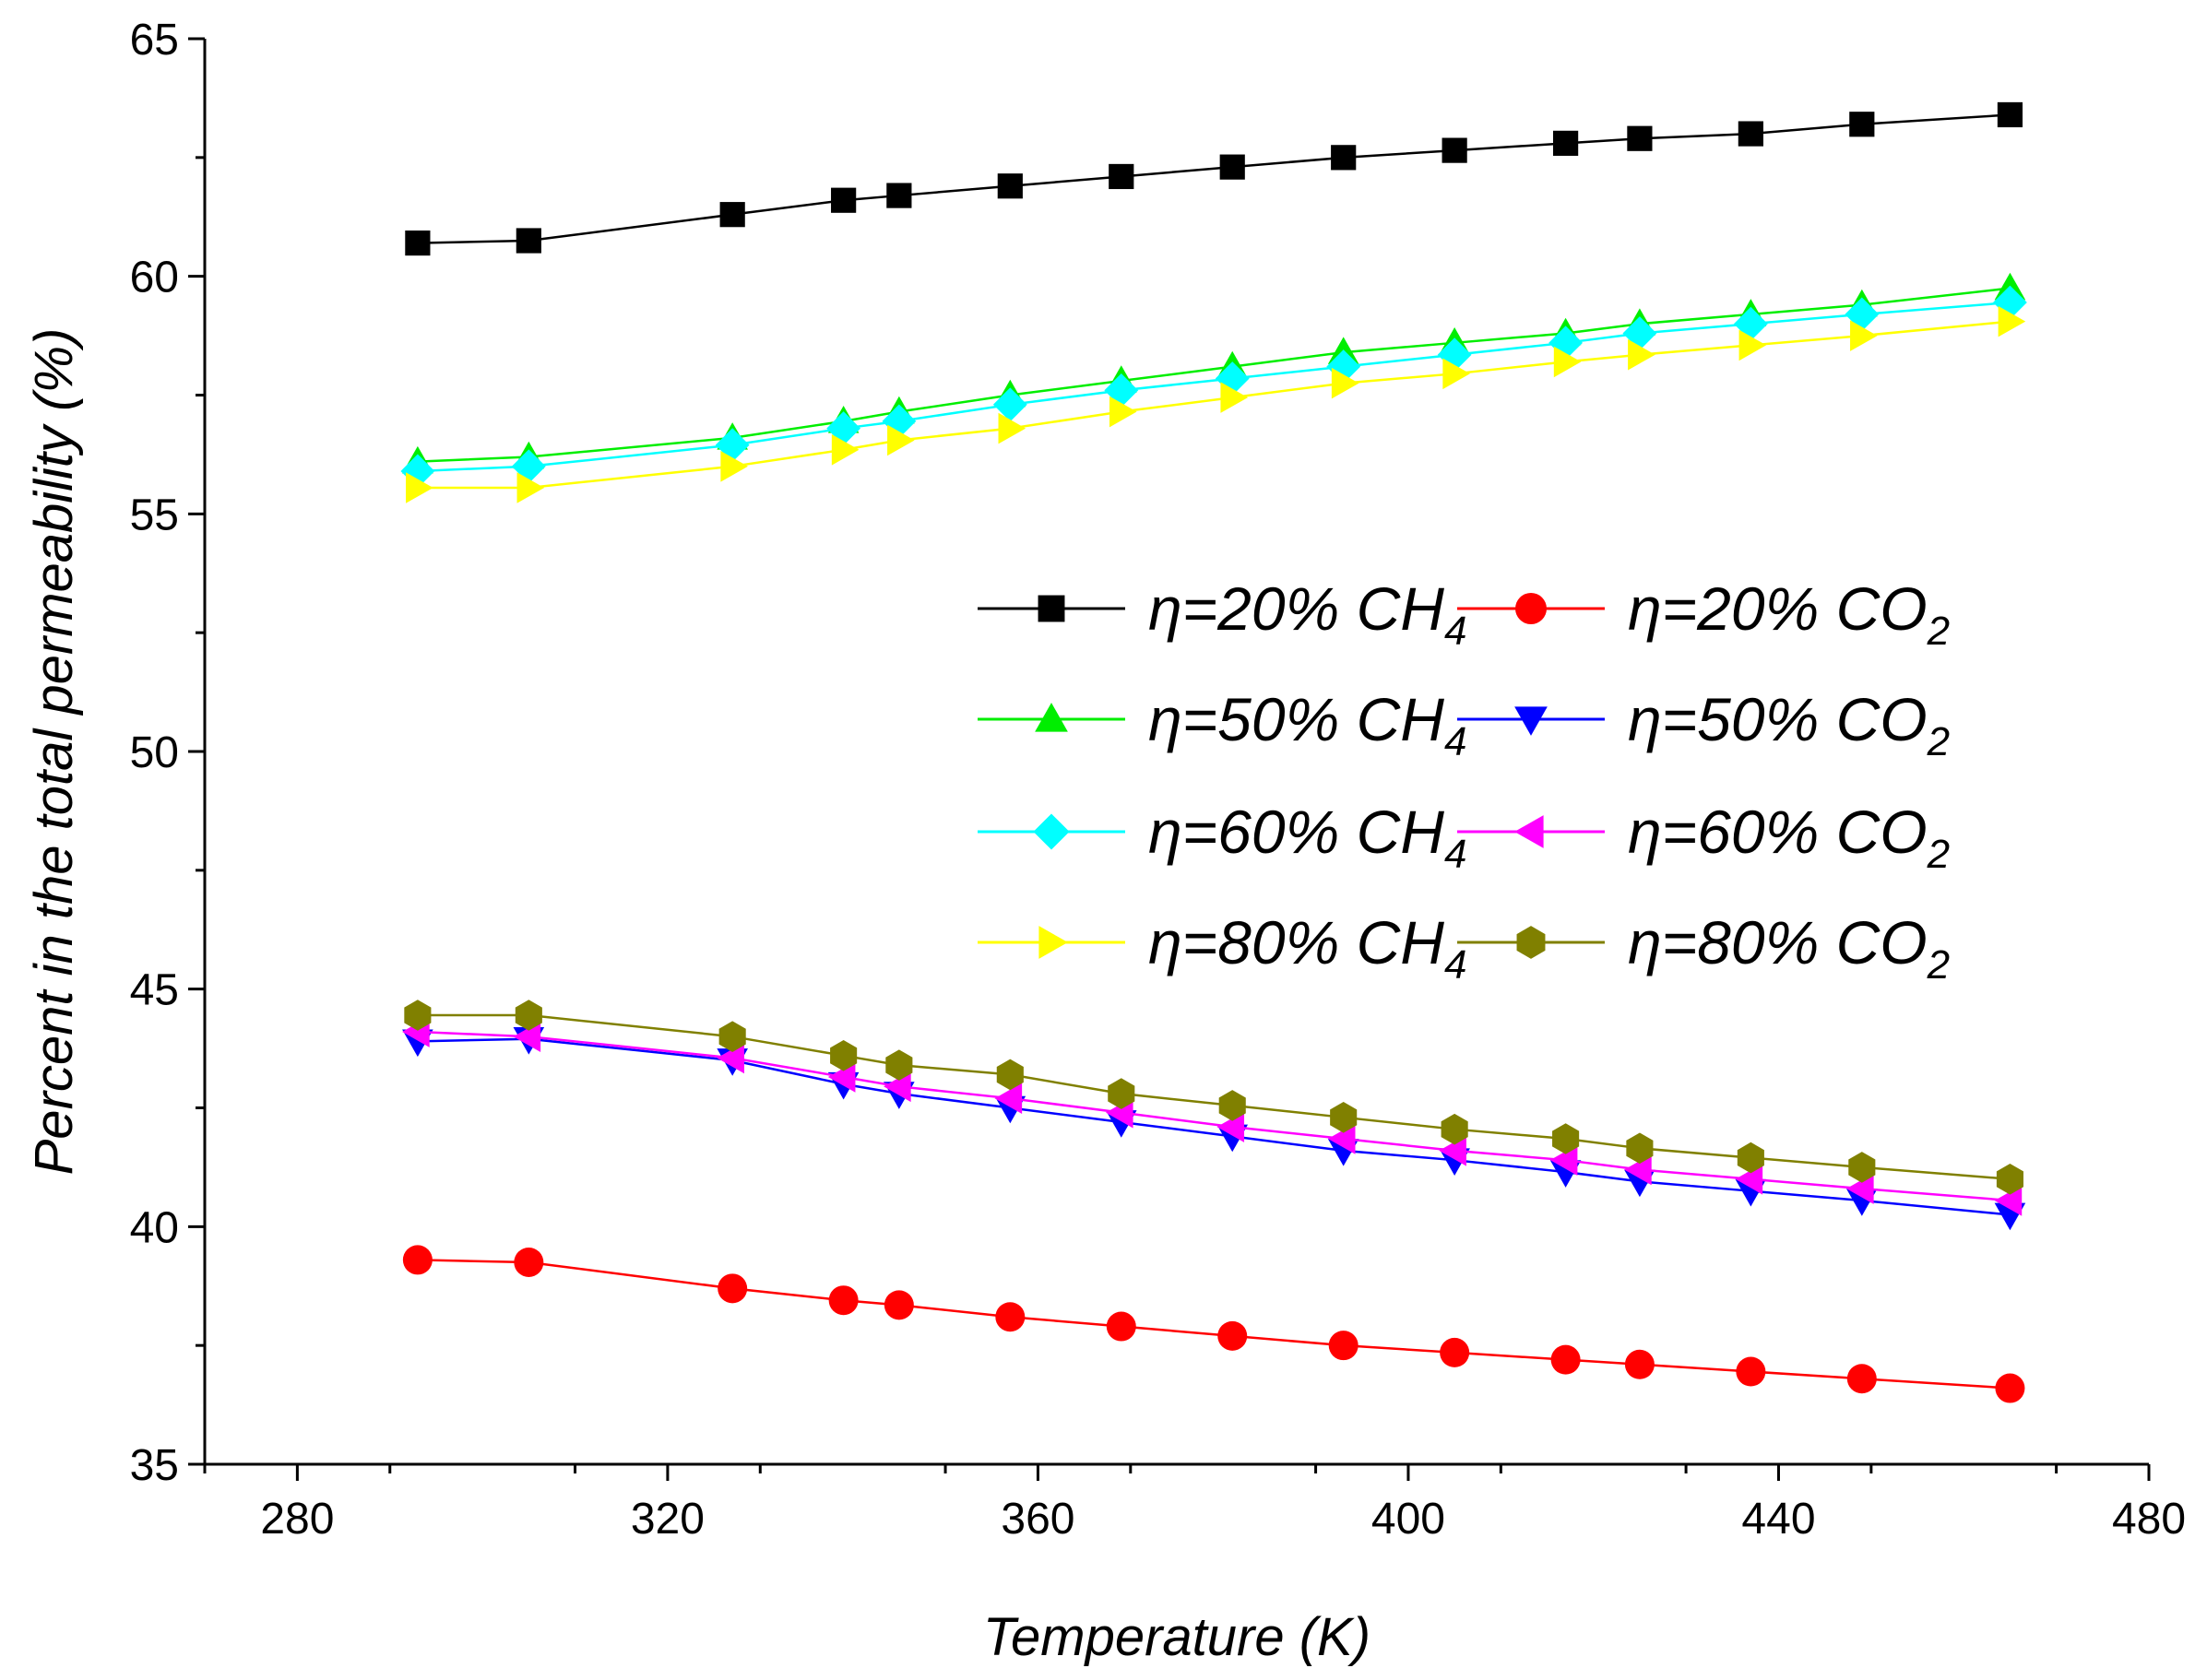 This screenshot has height=1680, width=2195. Describe the element at coordinates (1037, 1519) in the screenshot. I see `x-tick-label: 360` at that location.